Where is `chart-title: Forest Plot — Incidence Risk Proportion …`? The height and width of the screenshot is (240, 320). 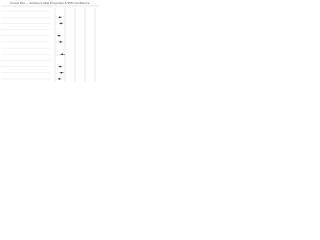 chart-title: Forest Plot — Incidence Risk Proportion … is located at coordinates (49, 3).